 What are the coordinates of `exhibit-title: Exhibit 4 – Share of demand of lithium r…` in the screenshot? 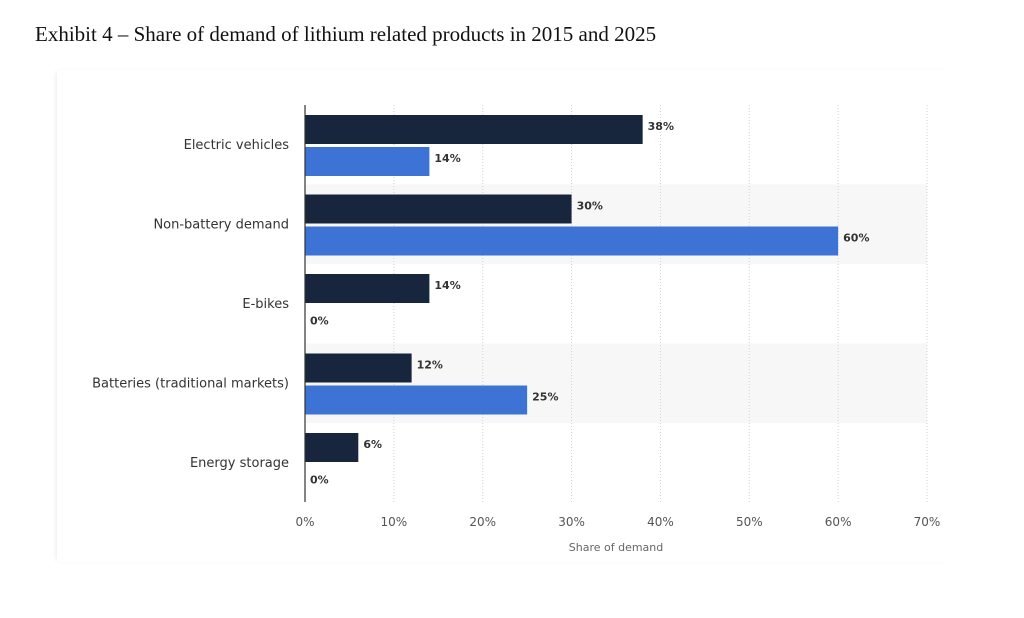 It's located at (346, 34).